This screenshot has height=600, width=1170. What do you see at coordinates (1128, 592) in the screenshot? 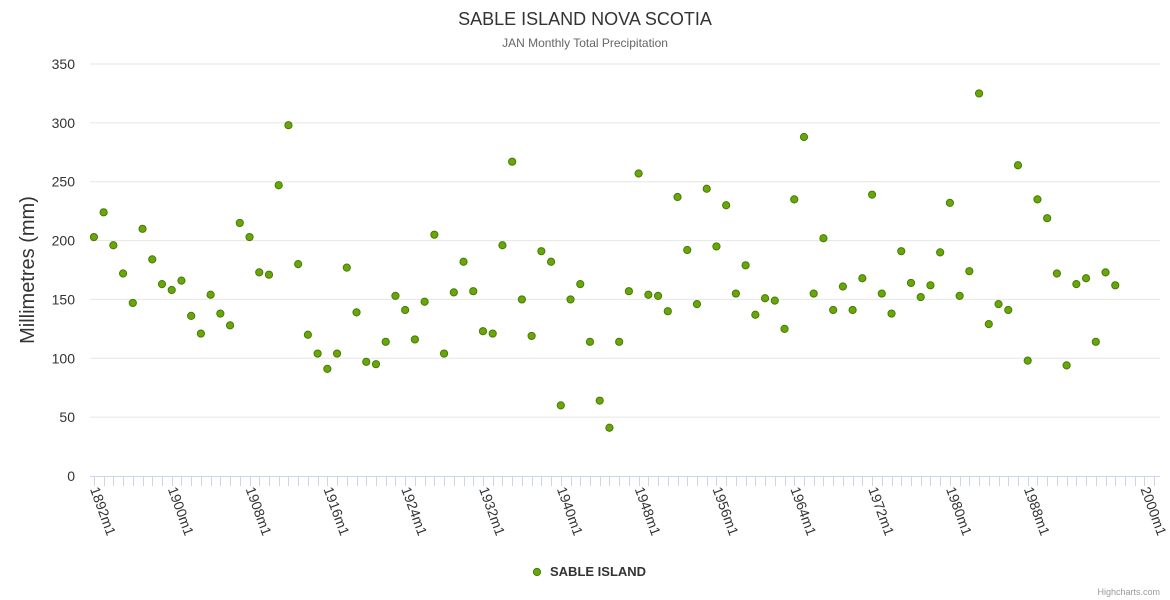
I see `credits-link: Highcharts.com` at bounding box center [1128, 592].